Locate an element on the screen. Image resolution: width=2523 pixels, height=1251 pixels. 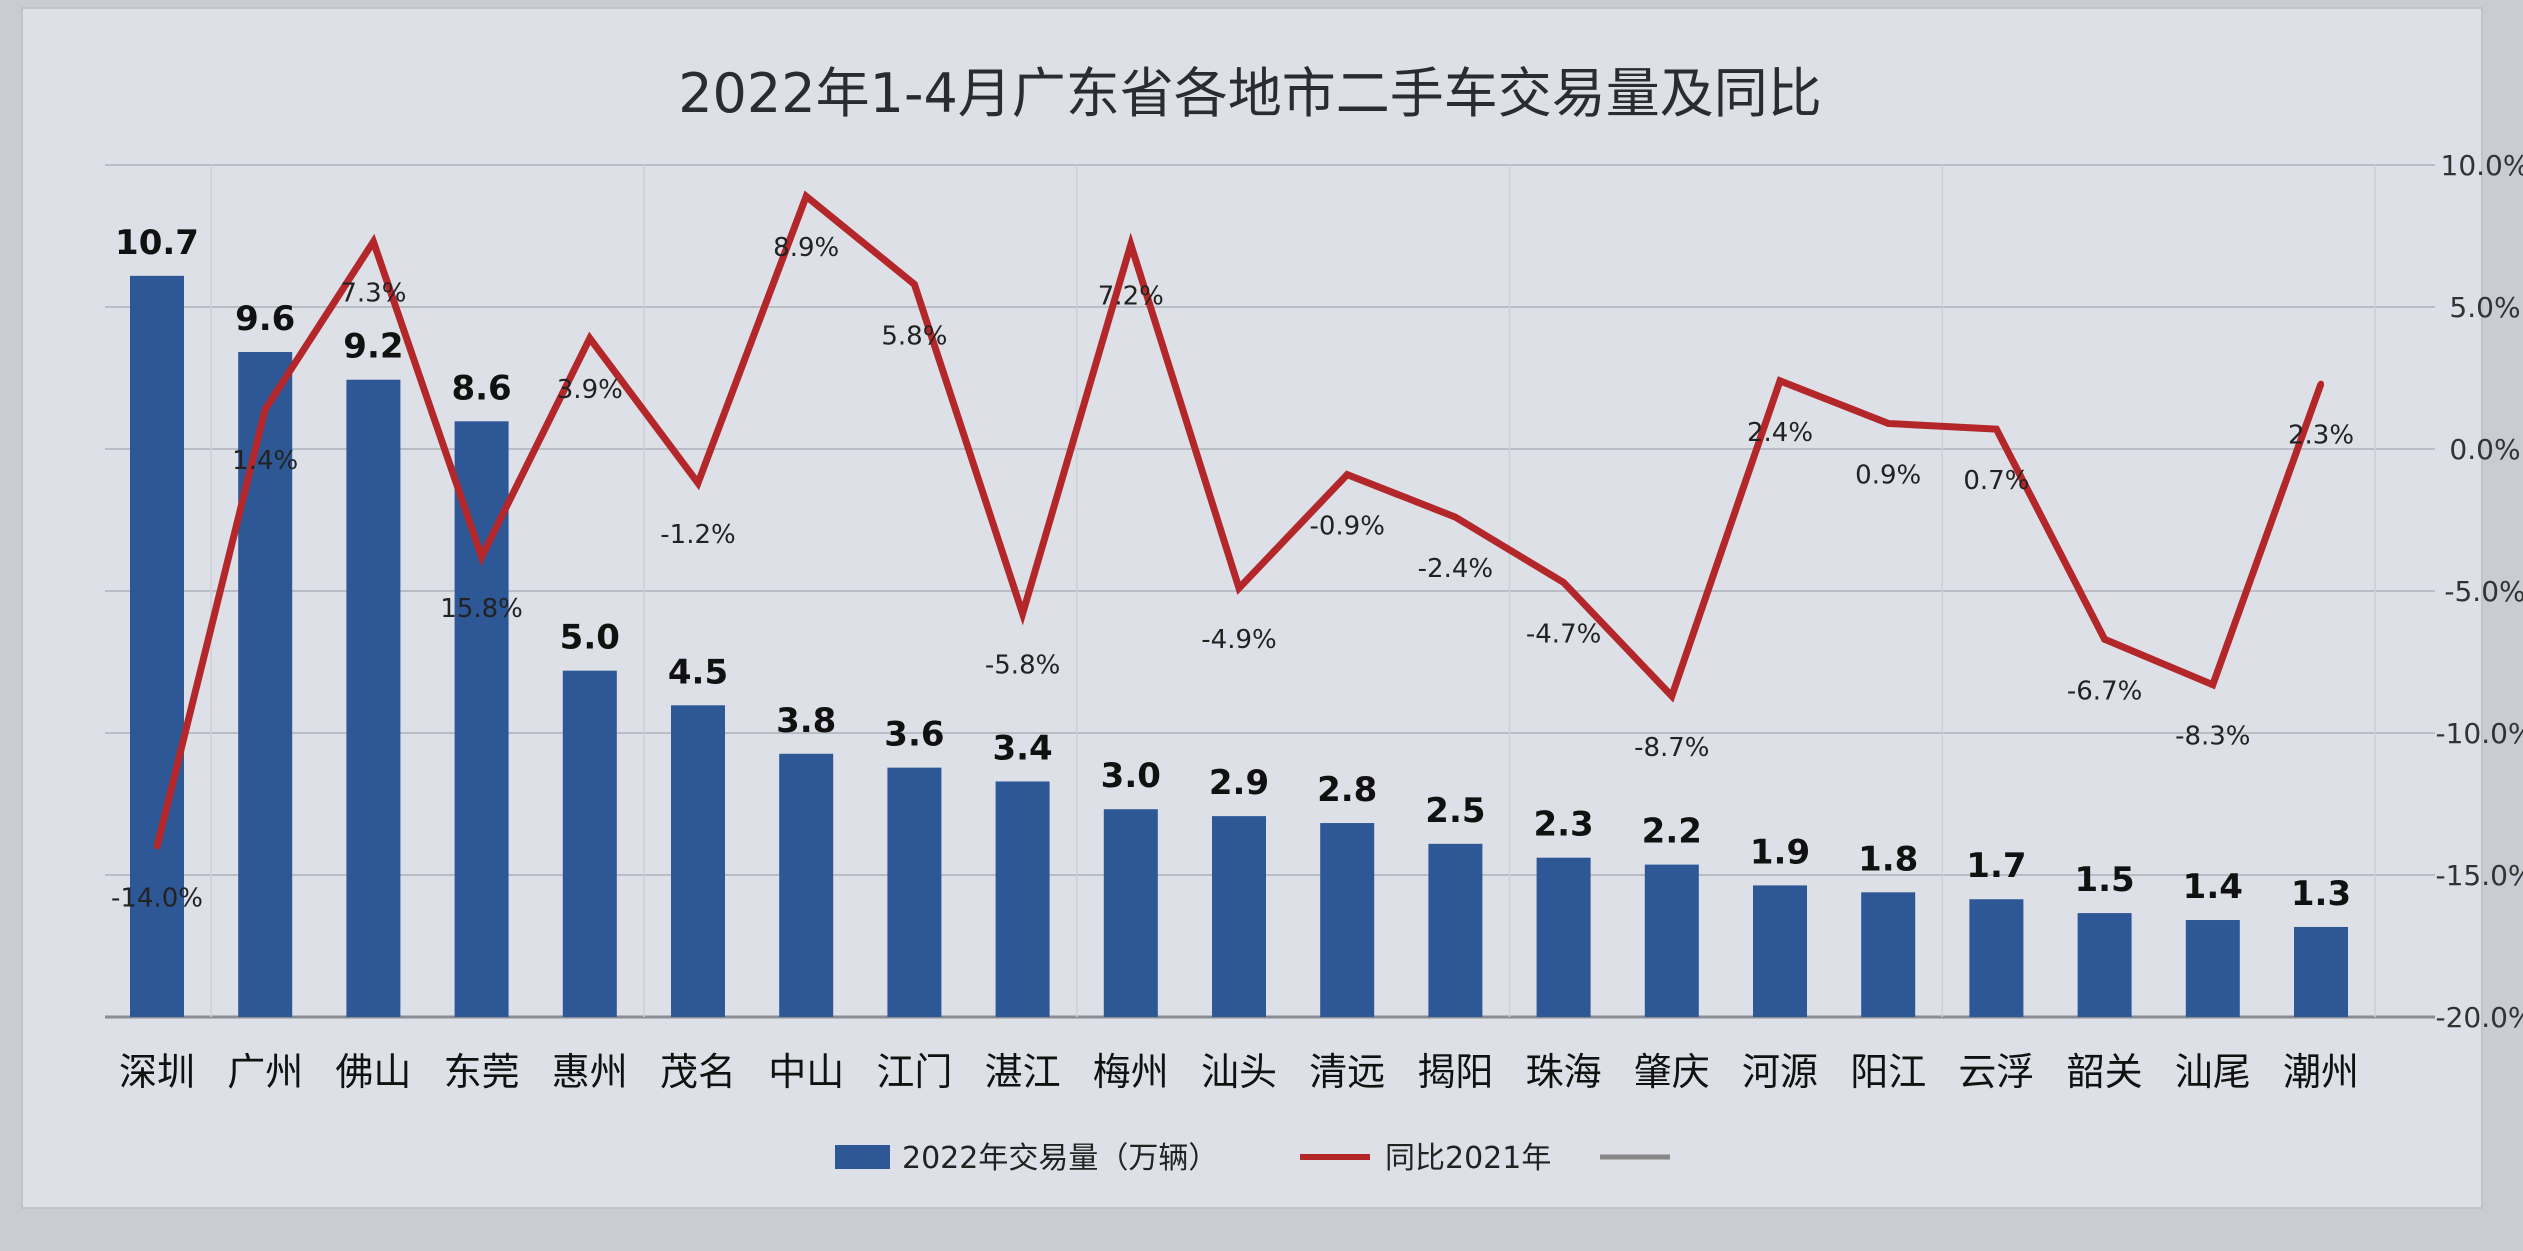
yoy-value-label: -8.3% is located at coordinates (2212, 737).